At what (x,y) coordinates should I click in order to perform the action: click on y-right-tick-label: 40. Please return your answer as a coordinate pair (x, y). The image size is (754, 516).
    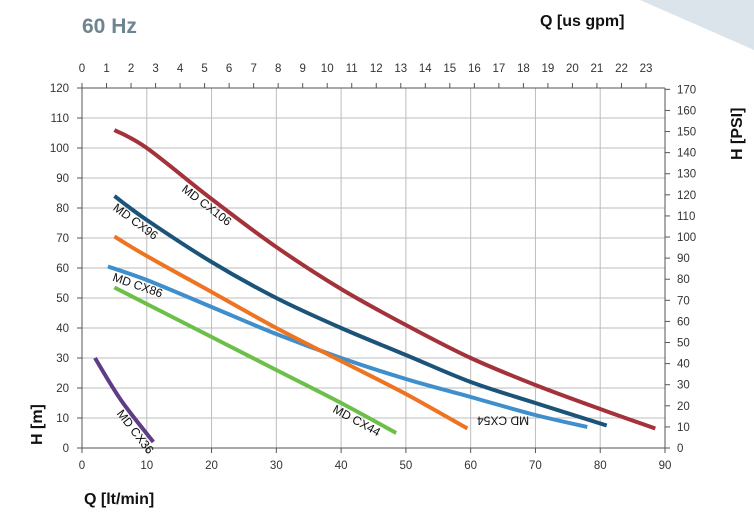
    Looking at the image, I should click on (683, 365).